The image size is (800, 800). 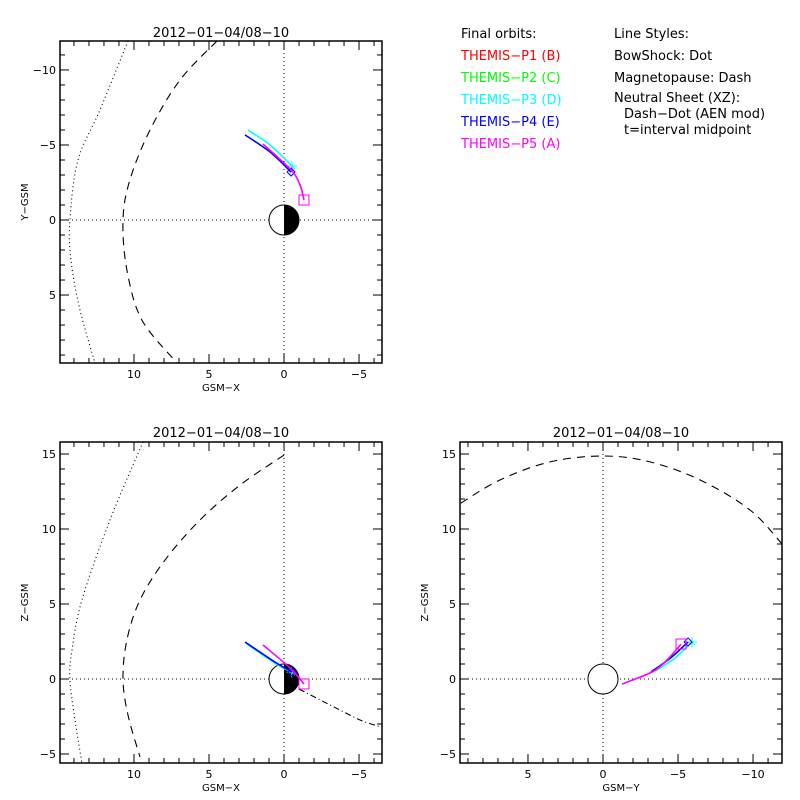 I want to click on earth-circle, so click(x=603, y=679).